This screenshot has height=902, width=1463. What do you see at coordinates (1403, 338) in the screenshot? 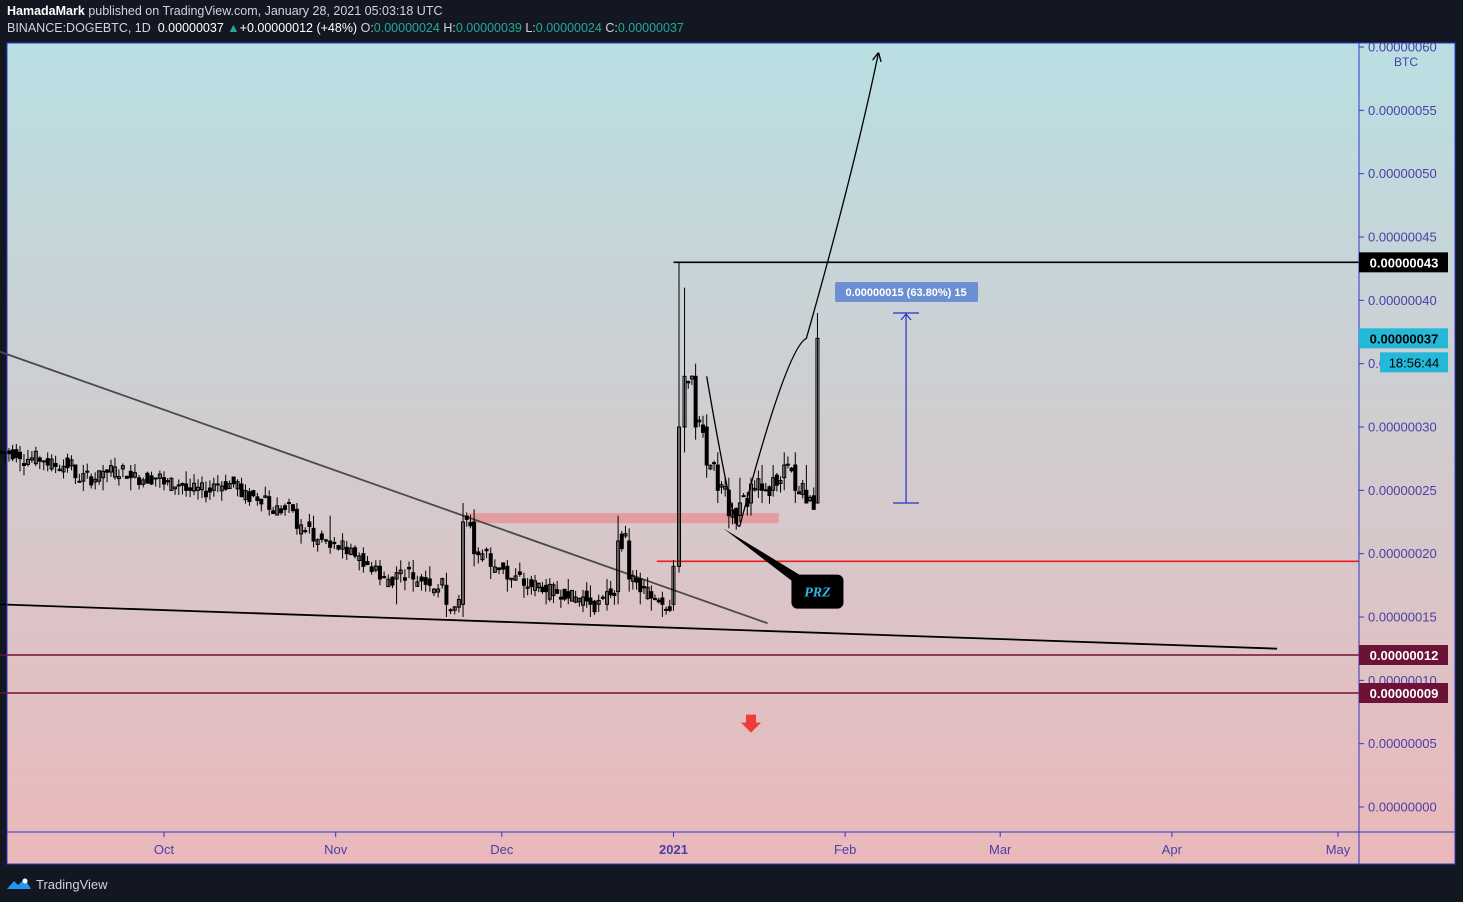
I see `current-price-badge: 0.00000037` at bounding box center [1403, 338].